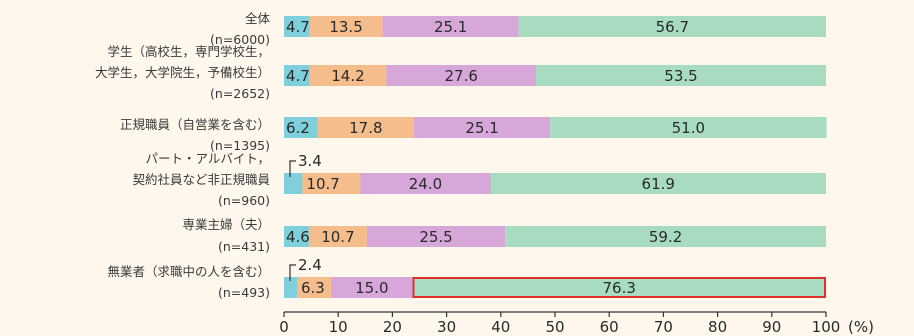  What do you see at coordinates (240, 39) in the screenshot?
I see `sample-size-label: (n=6000)` at bounding box center [240, 39].